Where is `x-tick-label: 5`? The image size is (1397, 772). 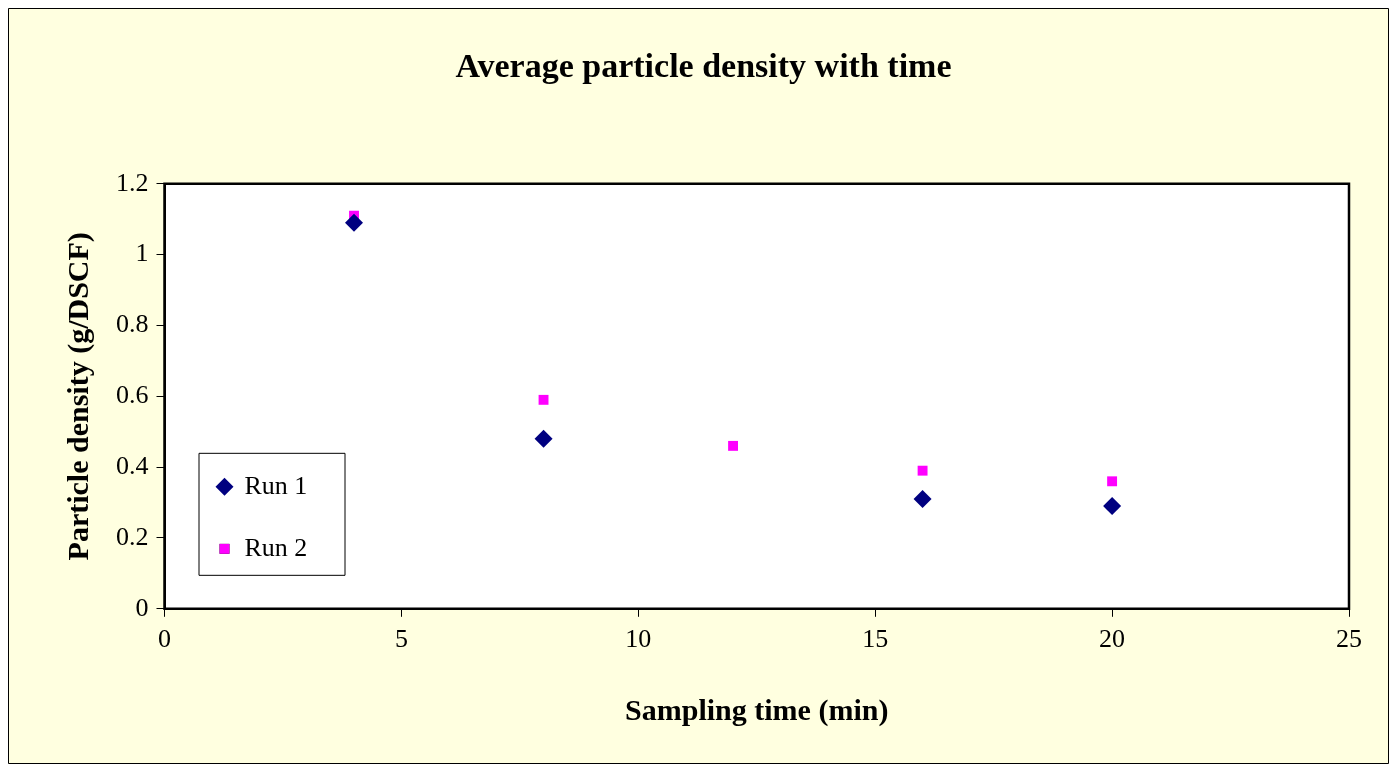
x-tick-label: 5 is located at coordinates (401, 639).